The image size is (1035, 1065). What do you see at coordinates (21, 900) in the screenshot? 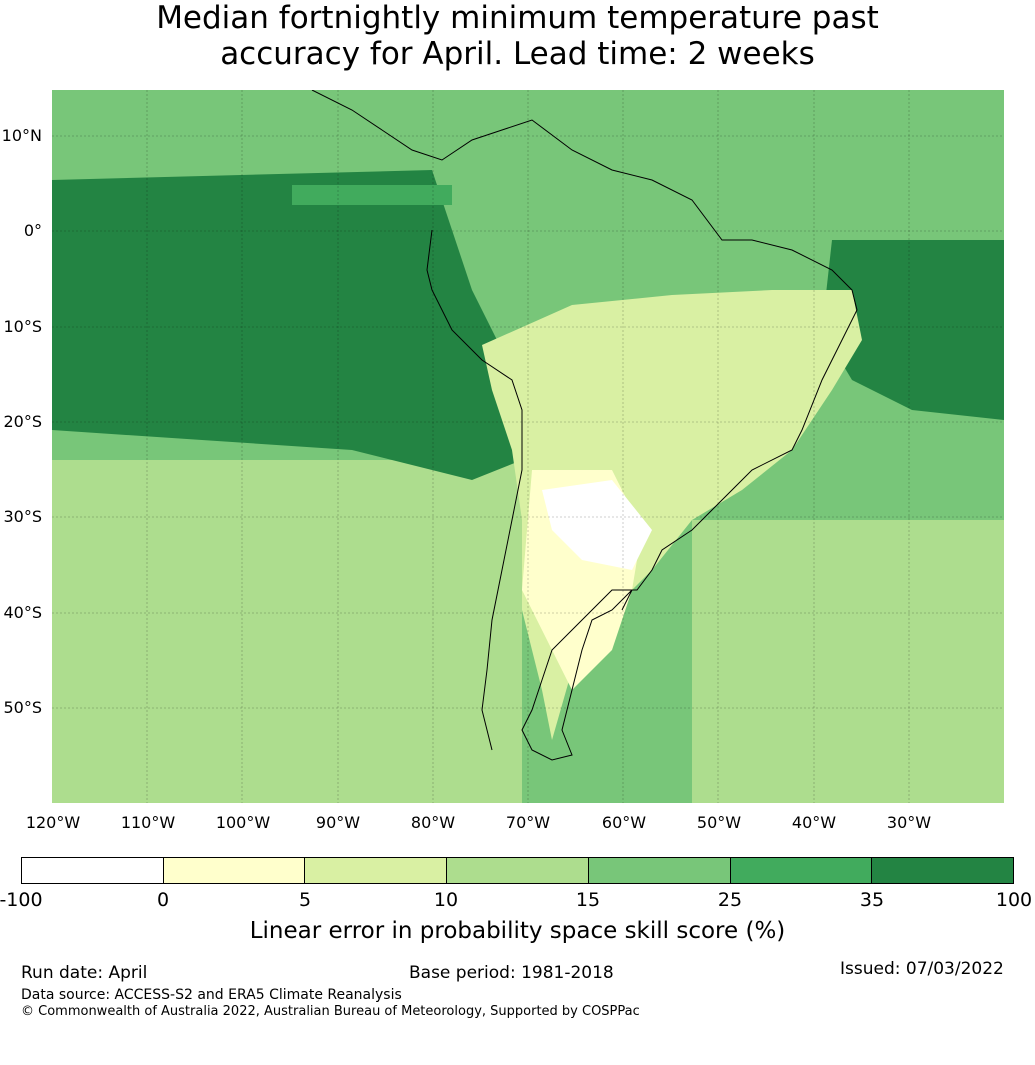
I see `colorbar-tick--100: -100` at bounding box center [21, 900].